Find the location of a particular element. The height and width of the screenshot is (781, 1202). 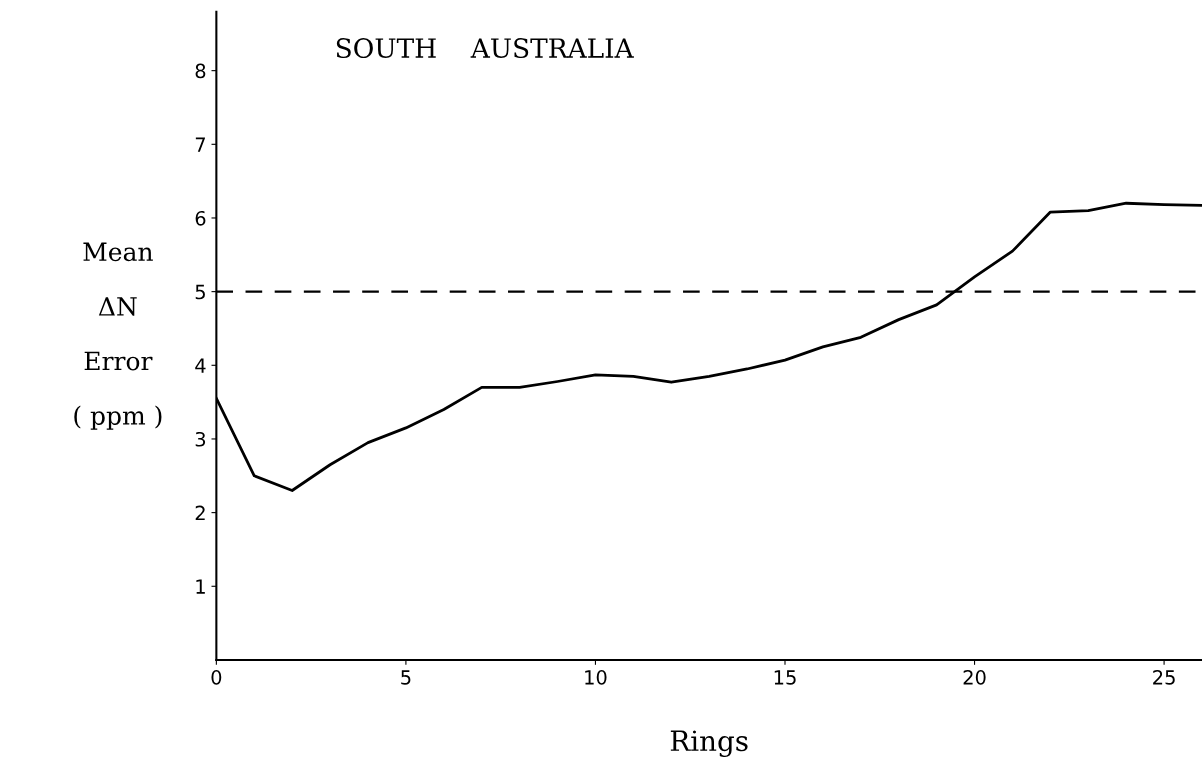

y-tick-label: 4 is located at coordinates (200, 365).